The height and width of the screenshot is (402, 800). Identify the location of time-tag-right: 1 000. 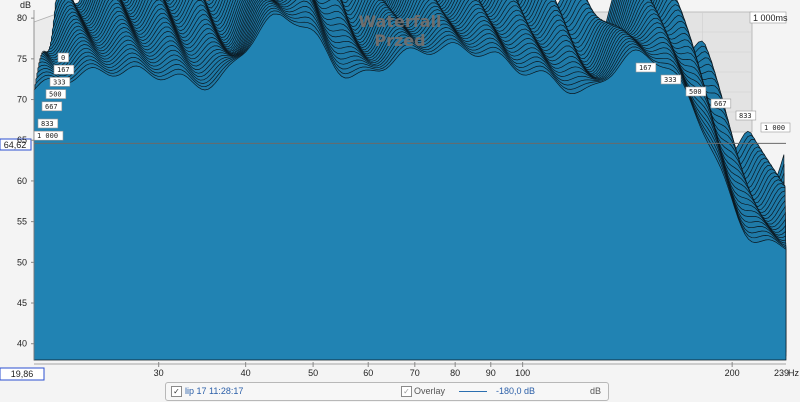
(774, 128).